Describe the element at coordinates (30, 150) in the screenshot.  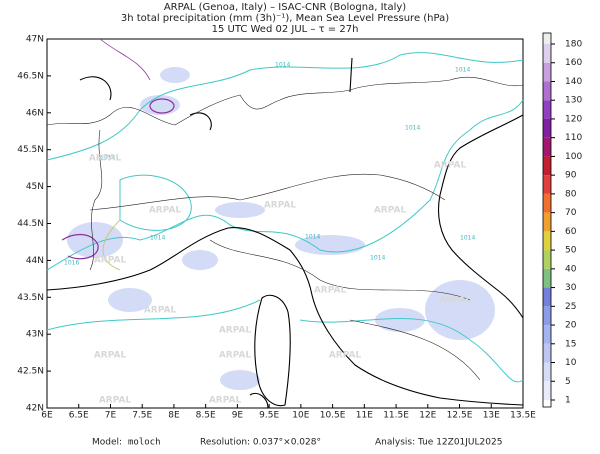
I see `lat-label: 45.5N` at that location.